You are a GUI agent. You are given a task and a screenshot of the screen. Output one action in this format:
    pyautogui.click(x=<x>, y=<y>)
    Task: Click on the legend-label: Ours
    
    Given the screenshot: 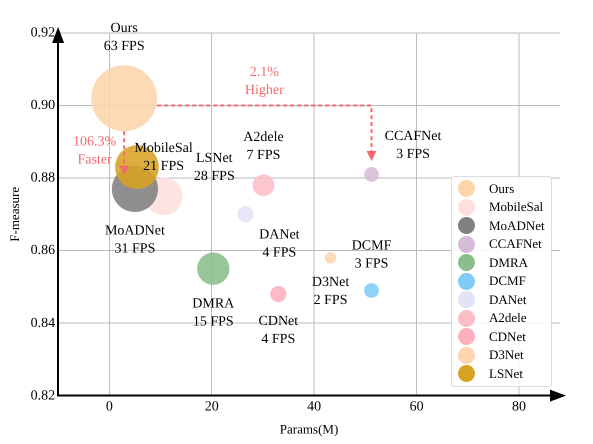 What is the action you would take?
    pyautogui.click(x=501, y=188)
    